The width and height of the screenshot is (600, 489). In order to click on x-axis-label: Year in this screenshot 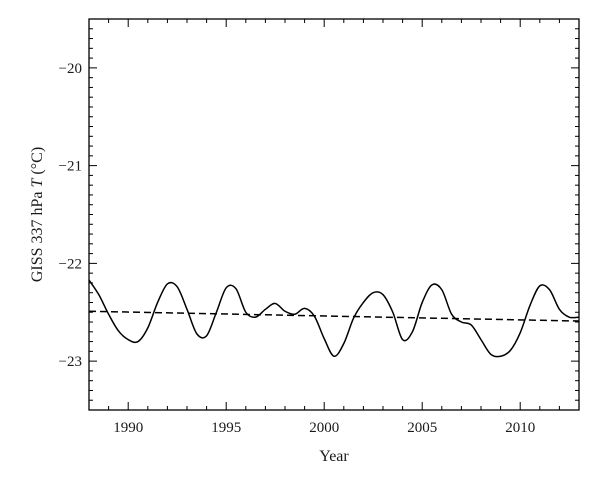, I will do `click(334, 456)`.